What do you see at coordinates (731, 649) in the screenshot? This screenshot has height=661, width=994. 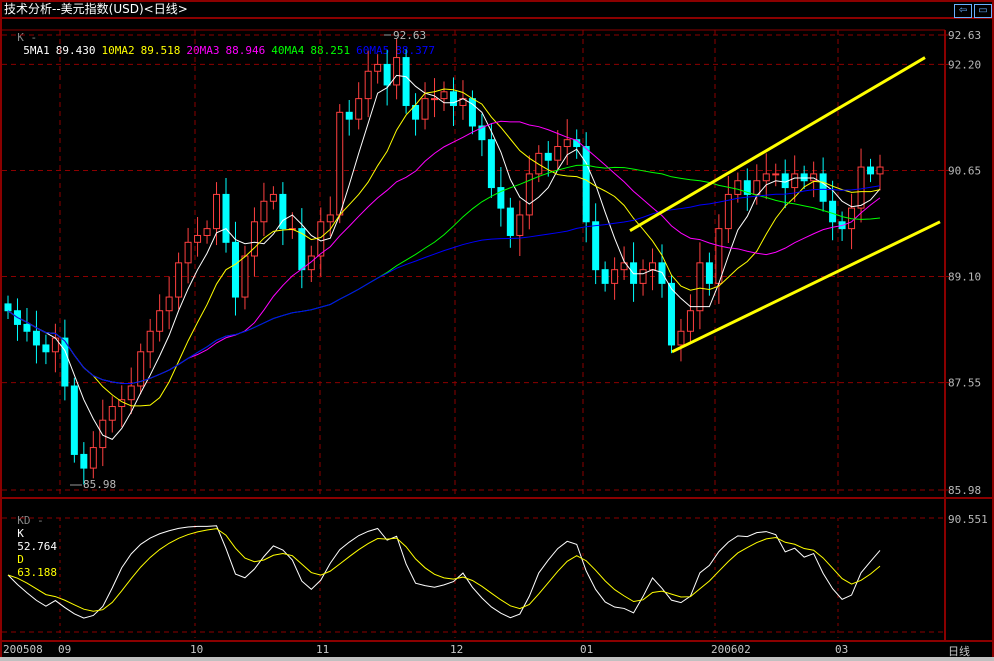 I see `date-label: 200602` at bounding box center [731, 649].